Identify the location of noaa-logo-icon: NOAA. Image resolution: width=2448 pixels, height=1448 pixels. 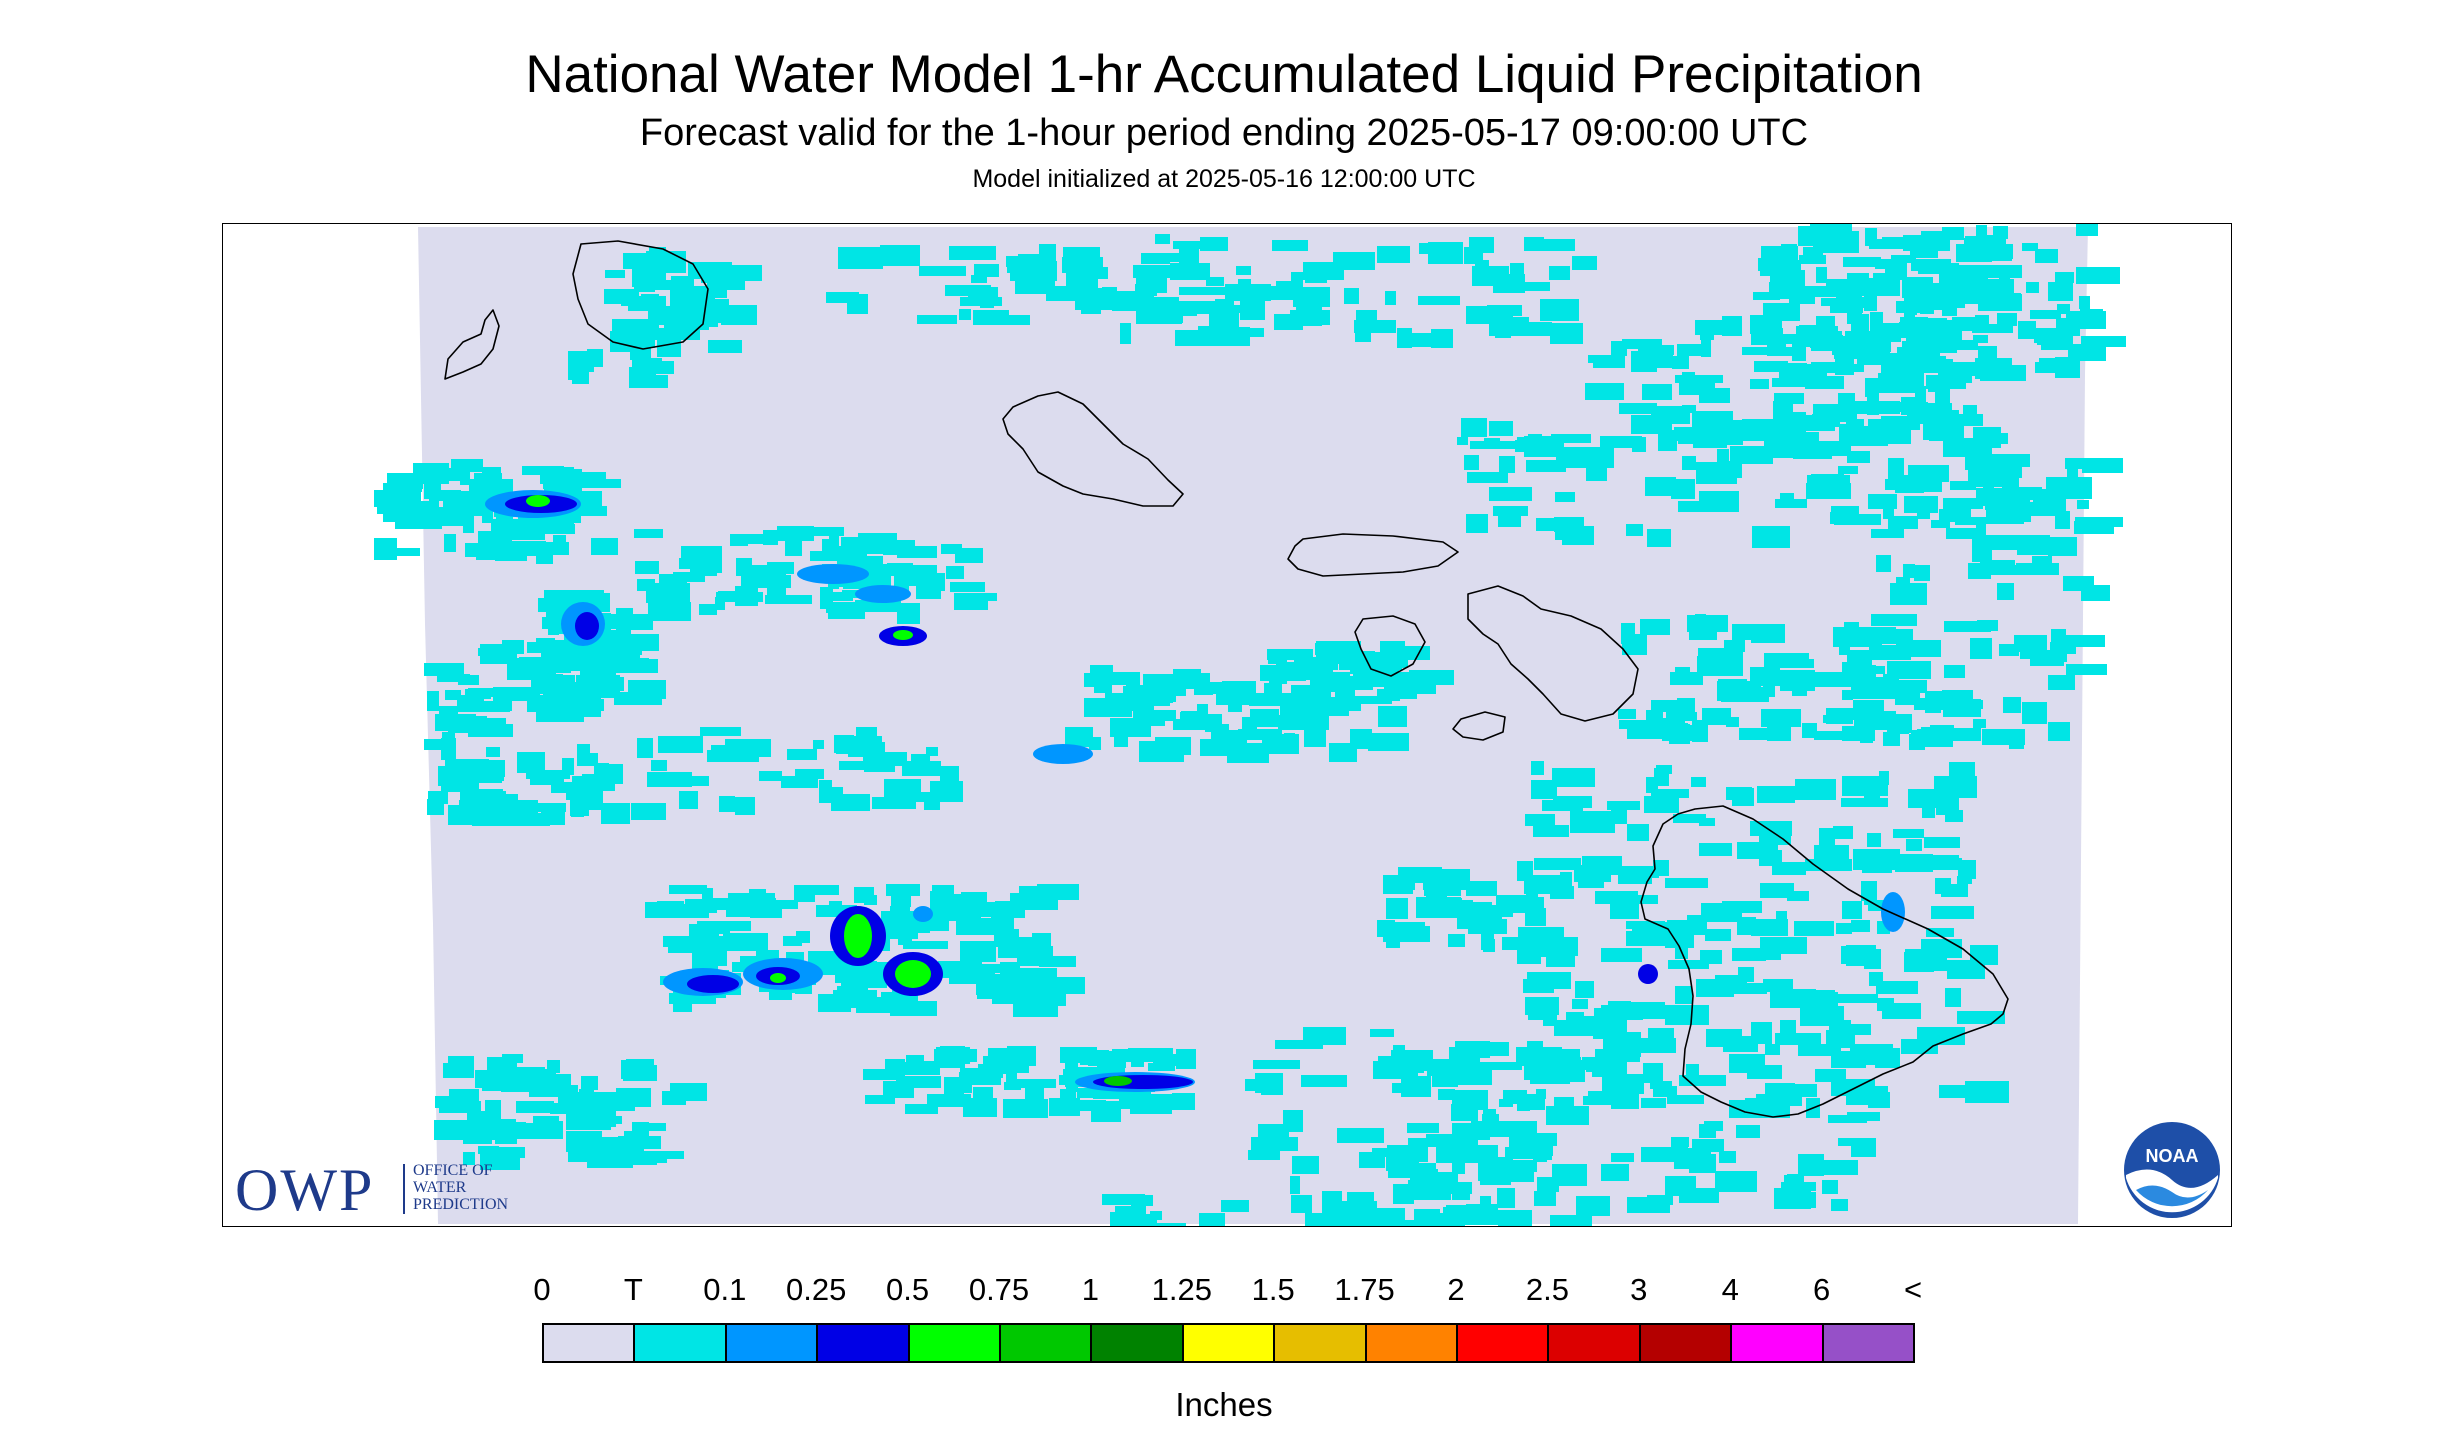
(2172, 1170).